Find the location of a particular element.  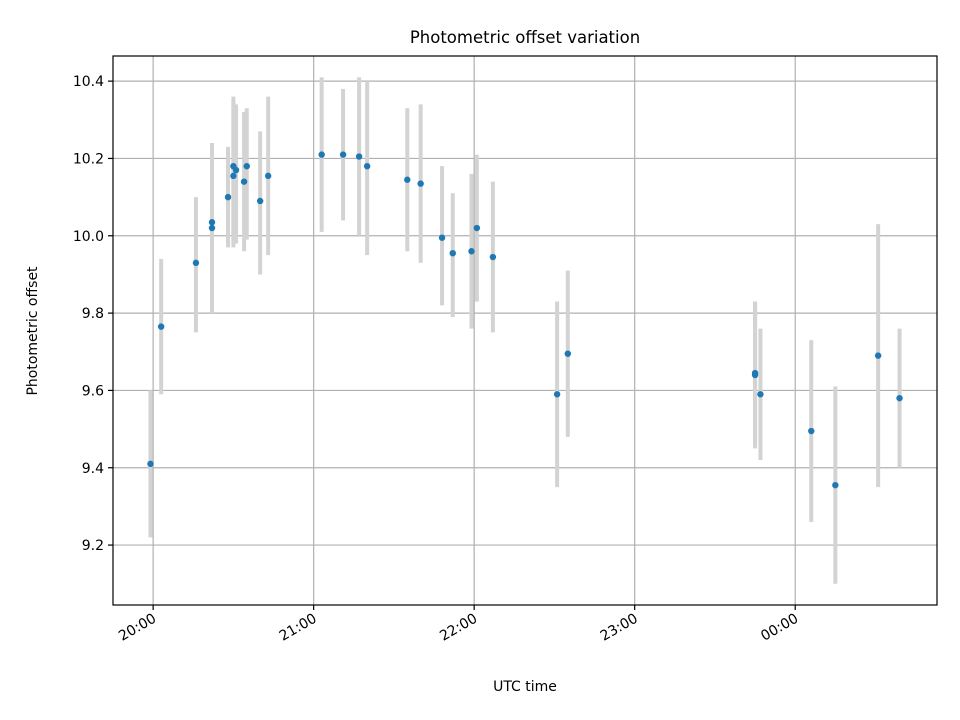

y-axis-ticks: 9.2 9.4 9.6 9.8 10.0 10.2 10.4 is located at coordinates (93, 314).